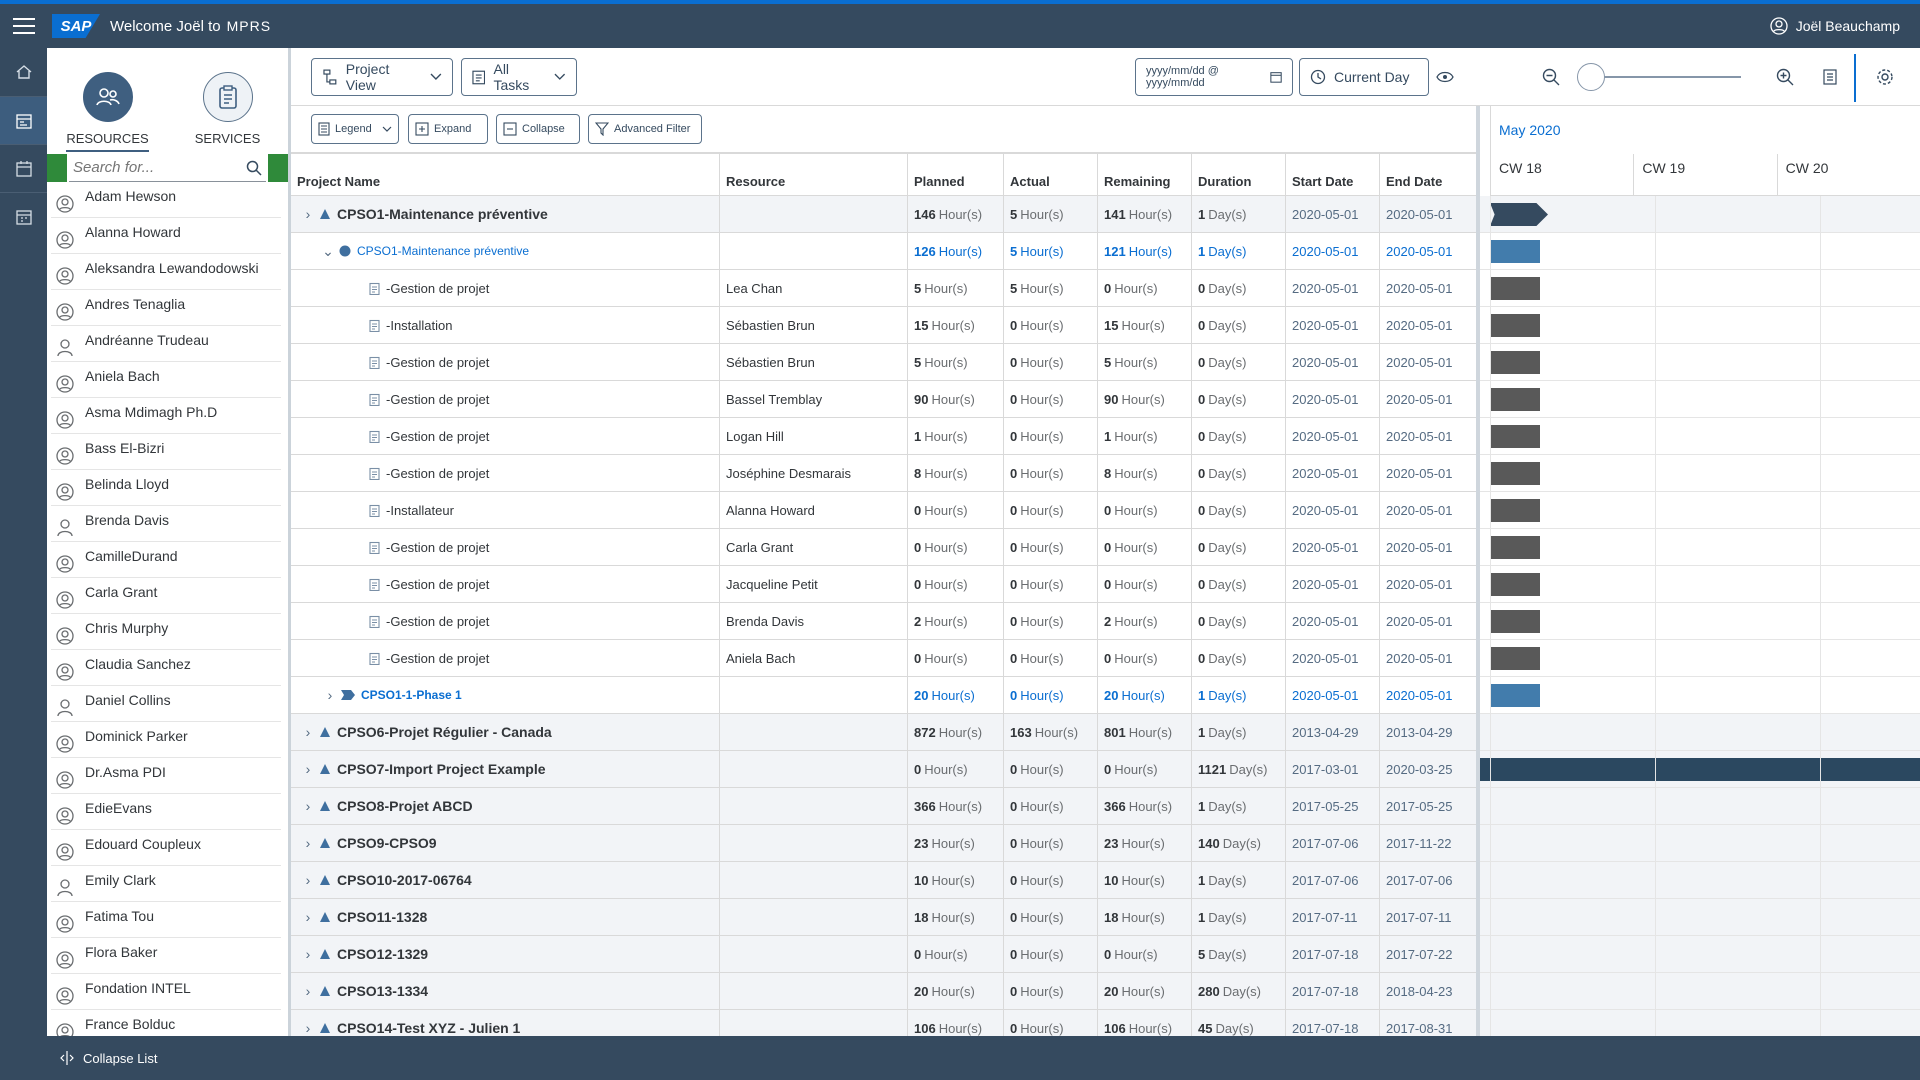  I want to click on resource-item: Alanna Howard, so click(166, 236).